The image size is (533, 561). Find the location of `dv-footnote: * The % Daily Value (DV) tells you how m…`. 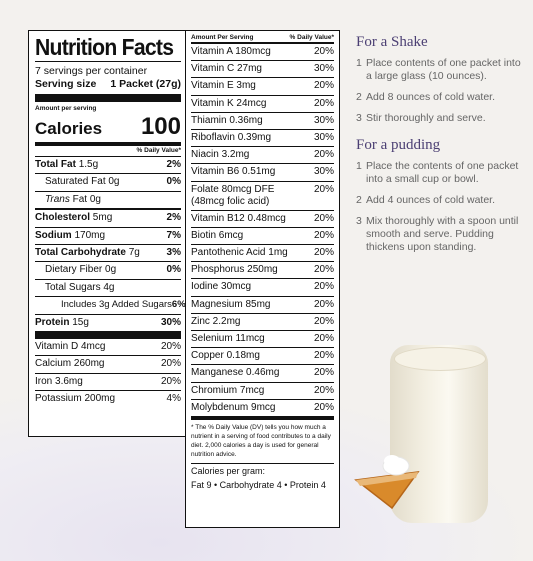

dv-footnote: * The % Daily Value (DV) tells you how m… is located at coordinates (261, 441).